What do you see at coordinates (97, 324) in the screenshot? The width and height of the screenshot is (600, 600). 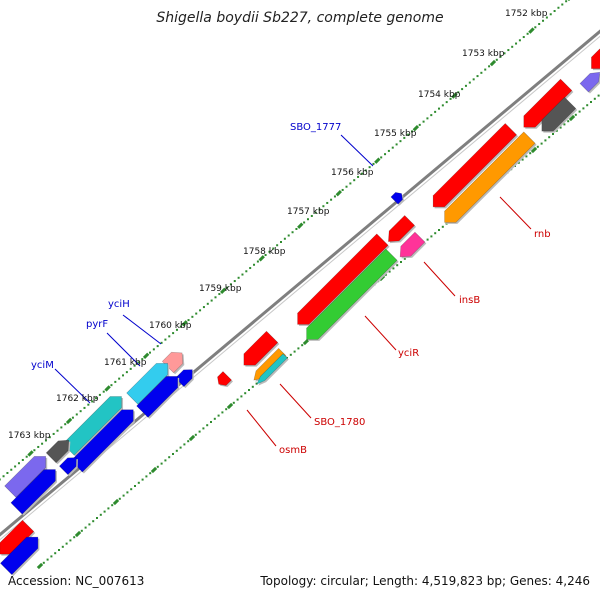 I see `gene-label: pyrF` at bounding box center [97, 324].